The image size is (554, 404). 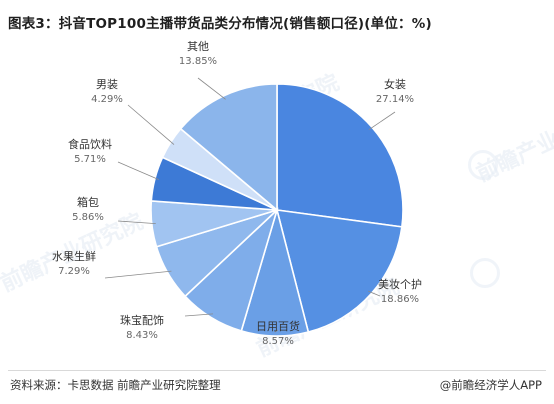 I want to click on slice-value-label: 4.29%, so click(x=107, y=99).